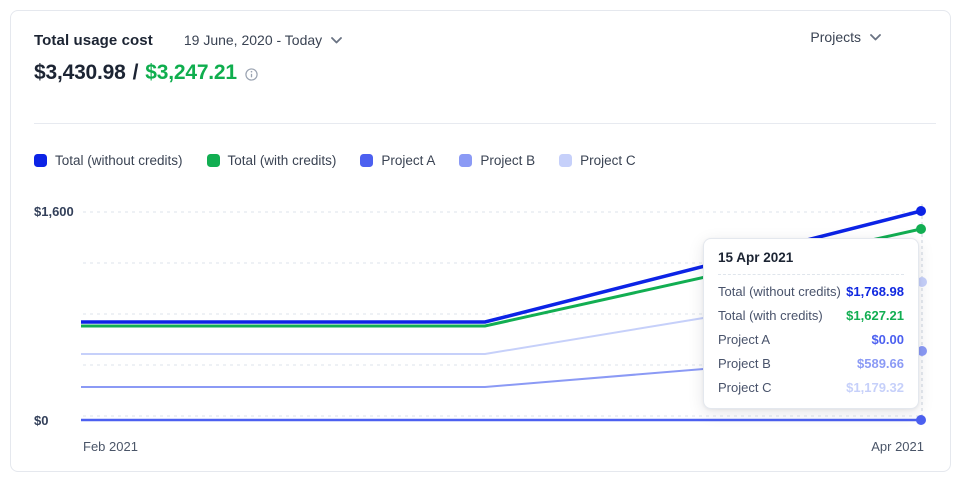 This screenshot has width=962, height=479. Describe the element at coordinates (875, 291) in the screenshot. I see `tooltip-row-value: $1,768.98` at that location.